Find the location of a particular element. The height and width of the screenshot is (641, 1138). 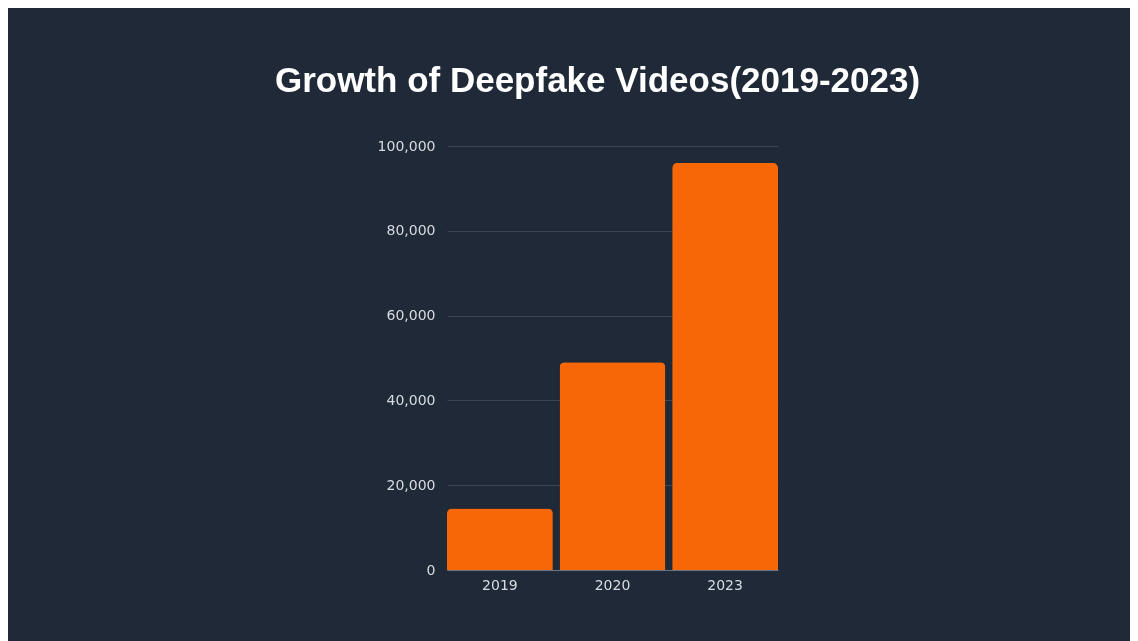

y-tick-label: 100,000 is located at coordinates (406, 145).